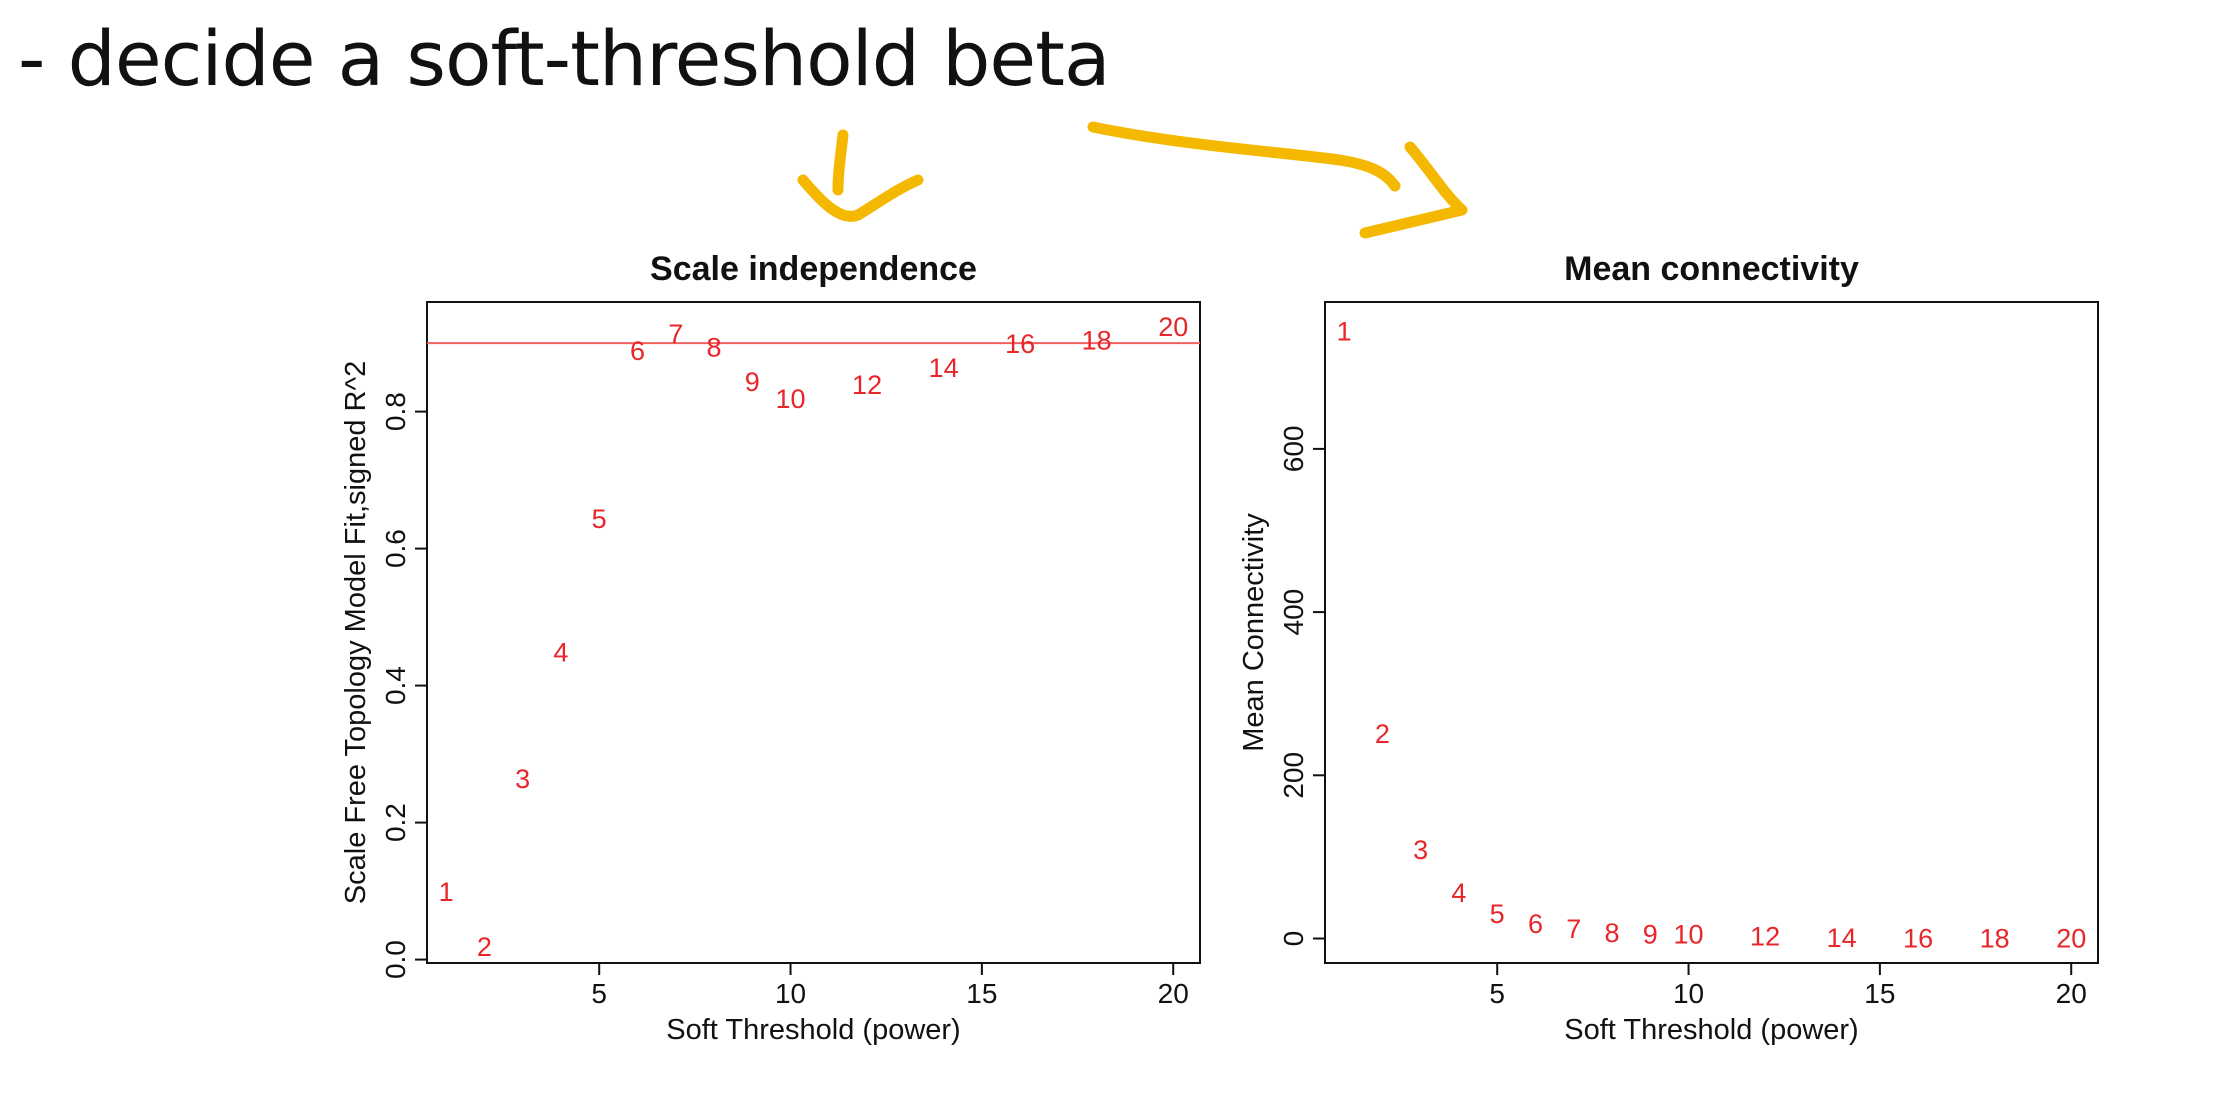  I want to click on chart-title: Scale independence, so click(813, 269).